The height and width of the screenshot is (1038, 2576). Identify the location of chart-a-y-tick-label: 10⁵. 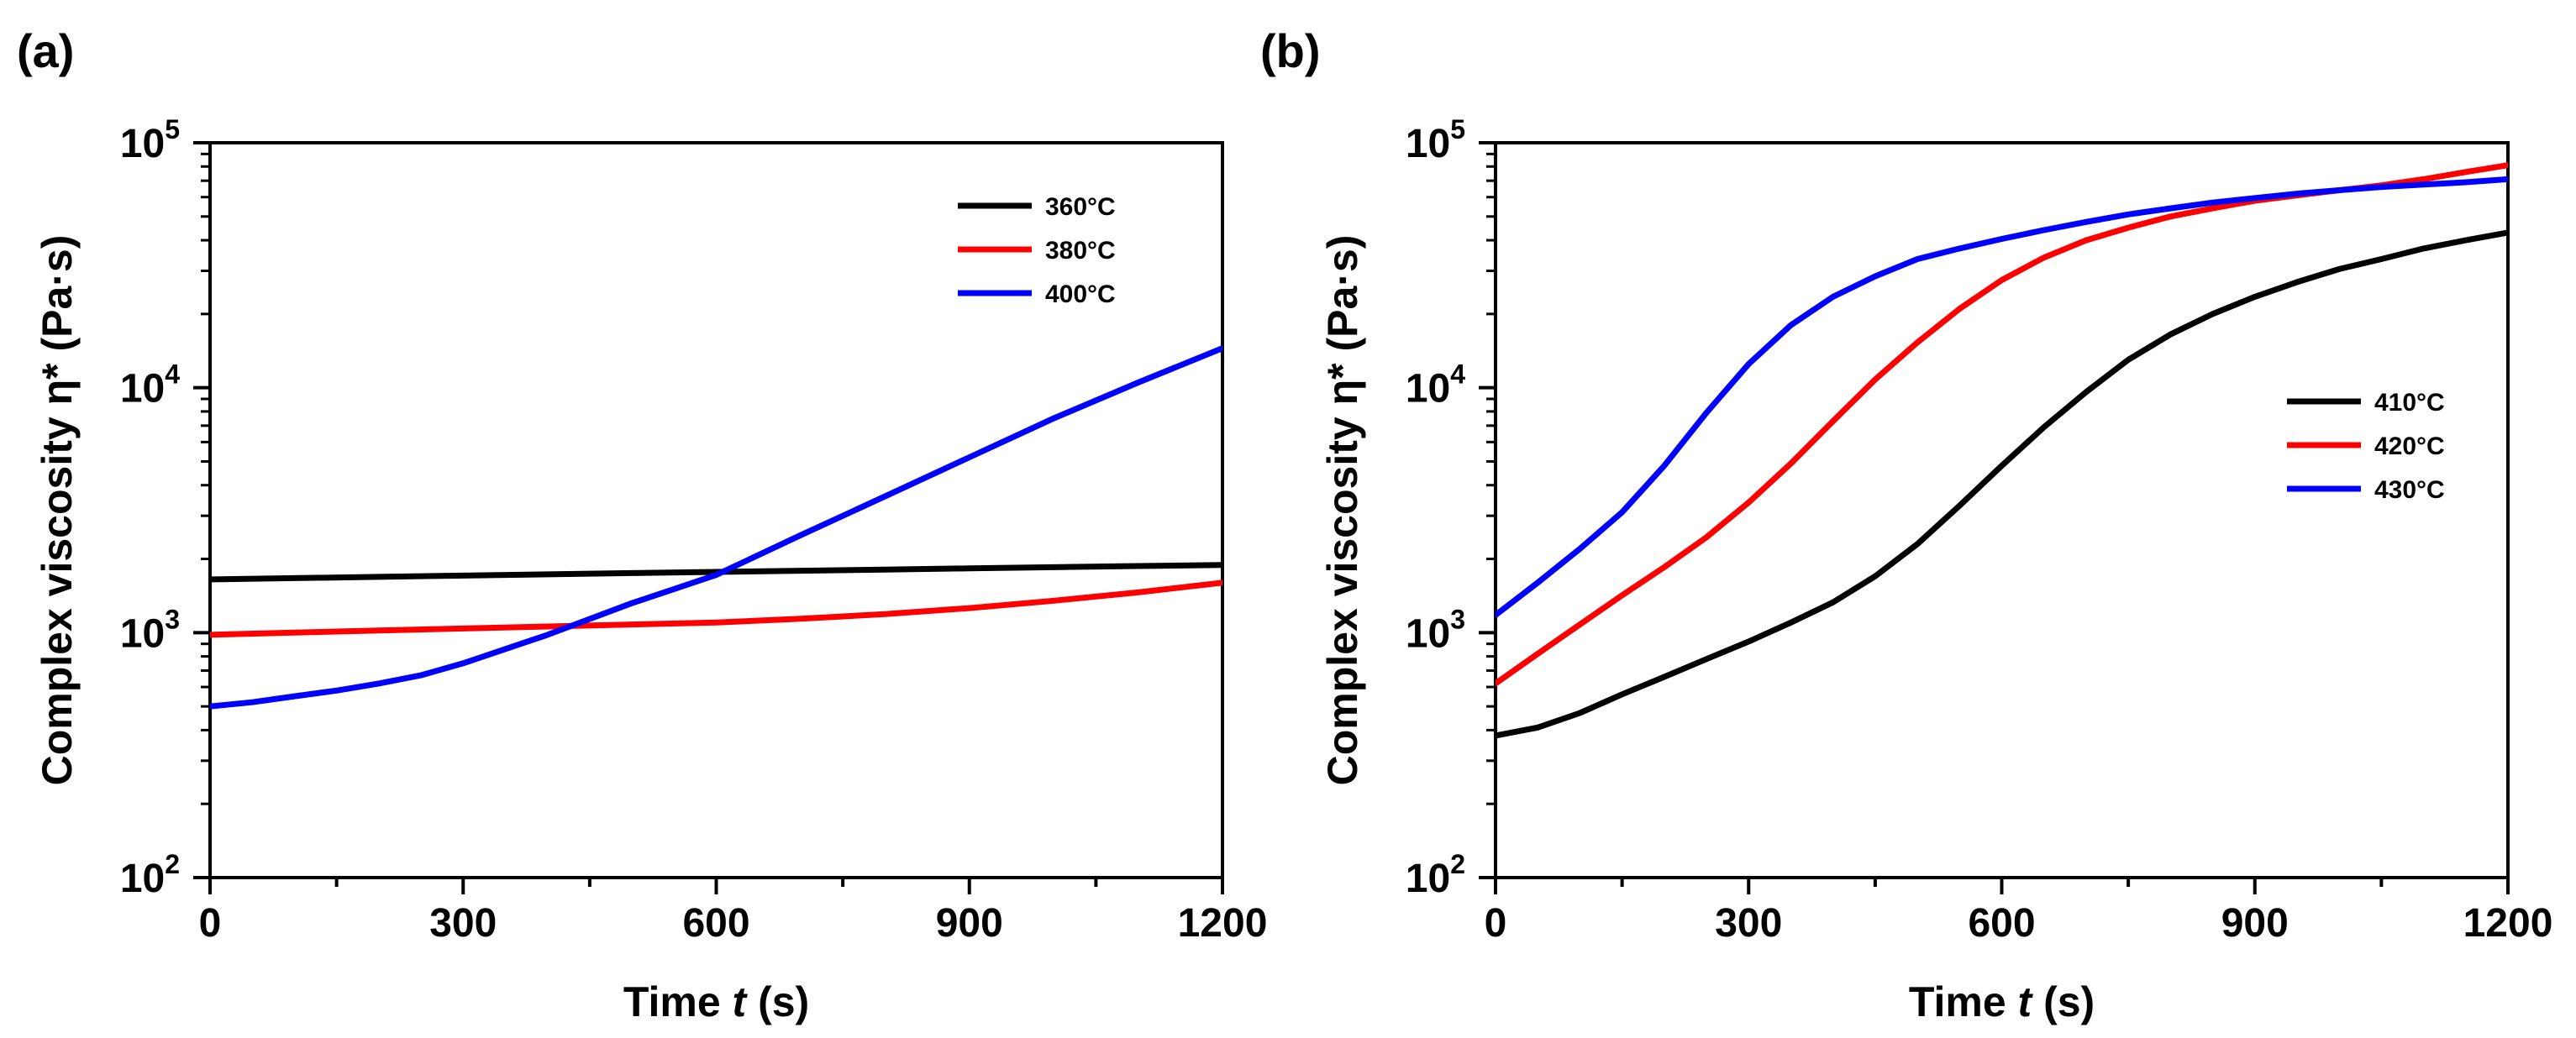
(150, 140).